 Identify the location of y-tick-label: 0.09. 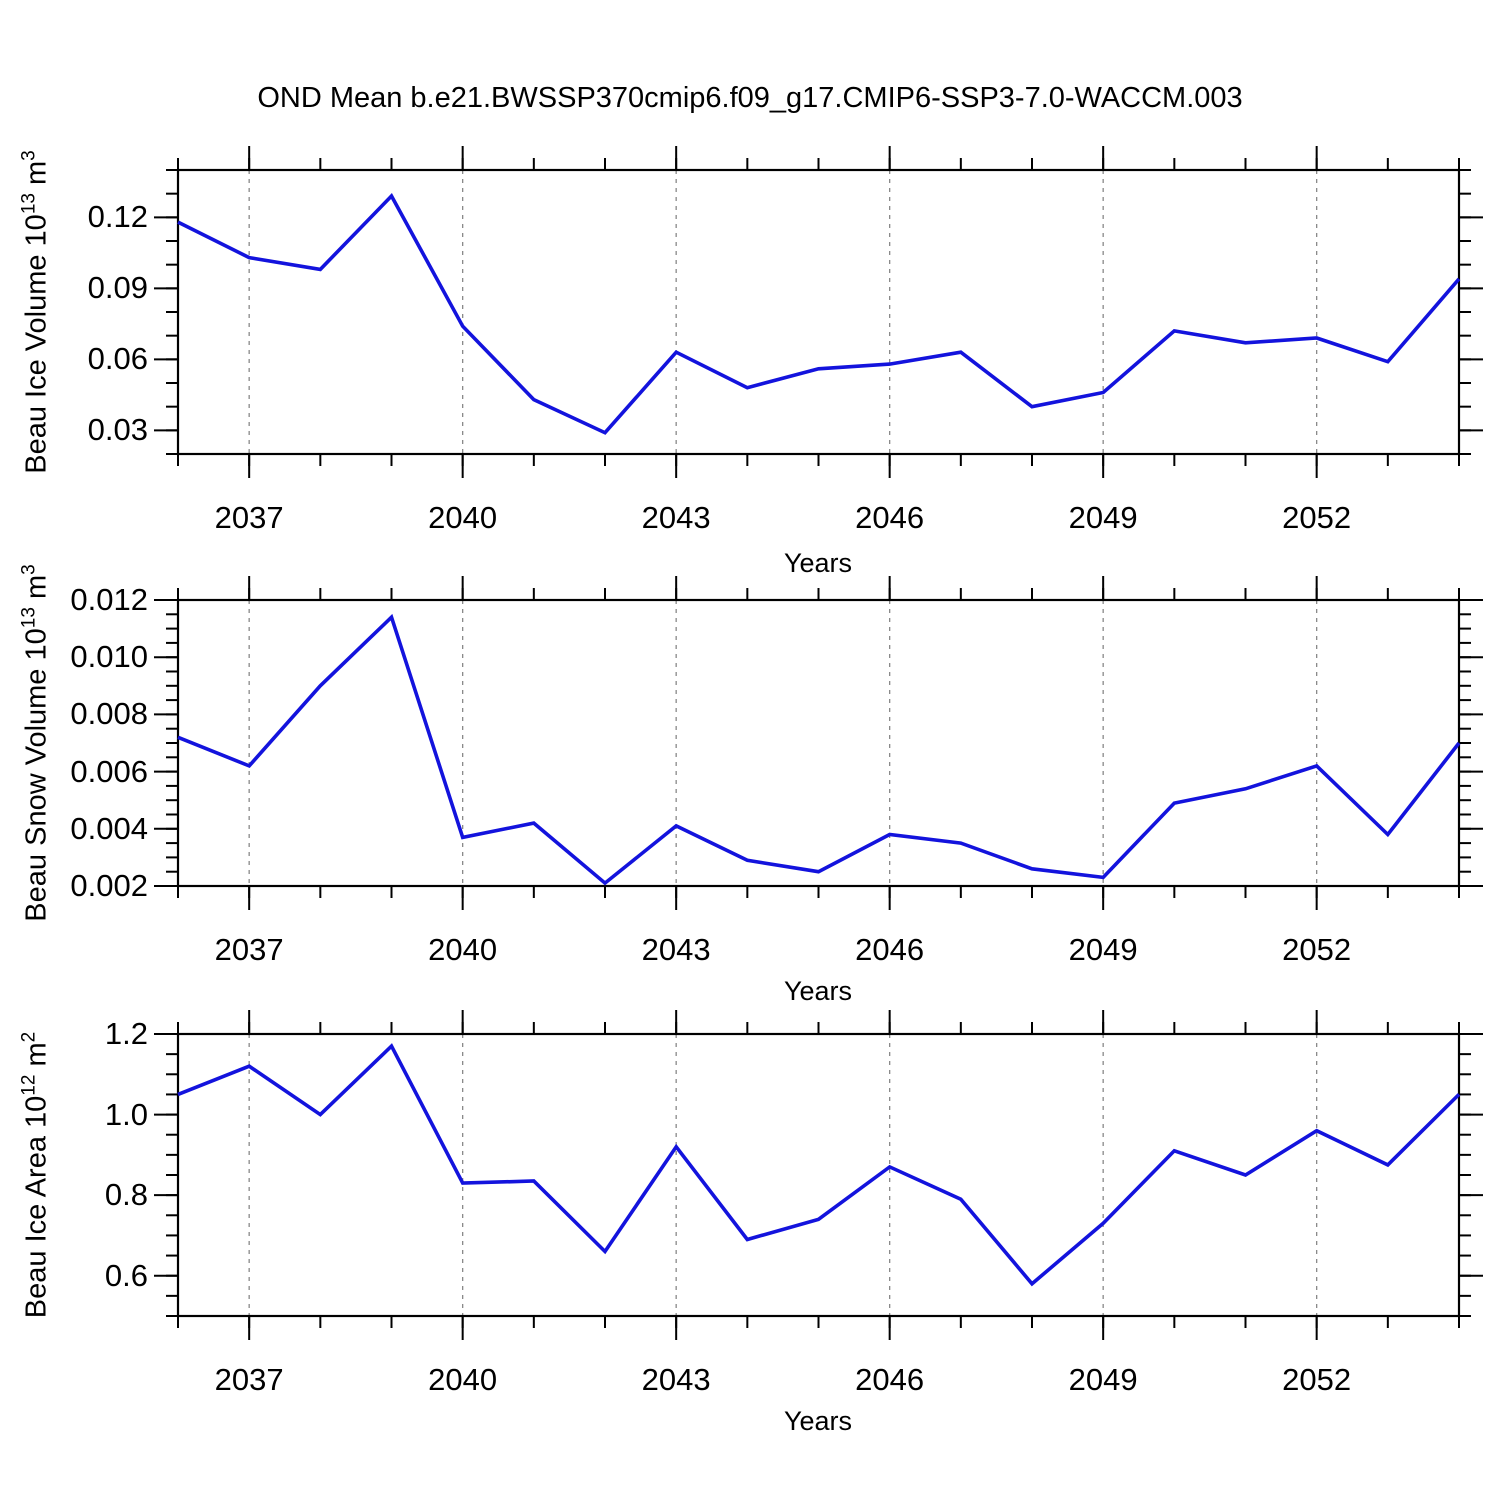
(117, 288).